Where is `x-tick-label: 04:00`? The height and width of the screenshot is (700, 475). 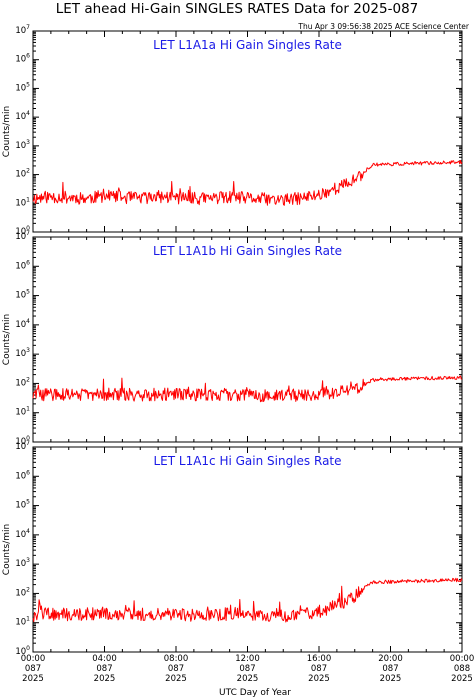 x-tick-label: 04:00 is located at coordinates (104, 659).